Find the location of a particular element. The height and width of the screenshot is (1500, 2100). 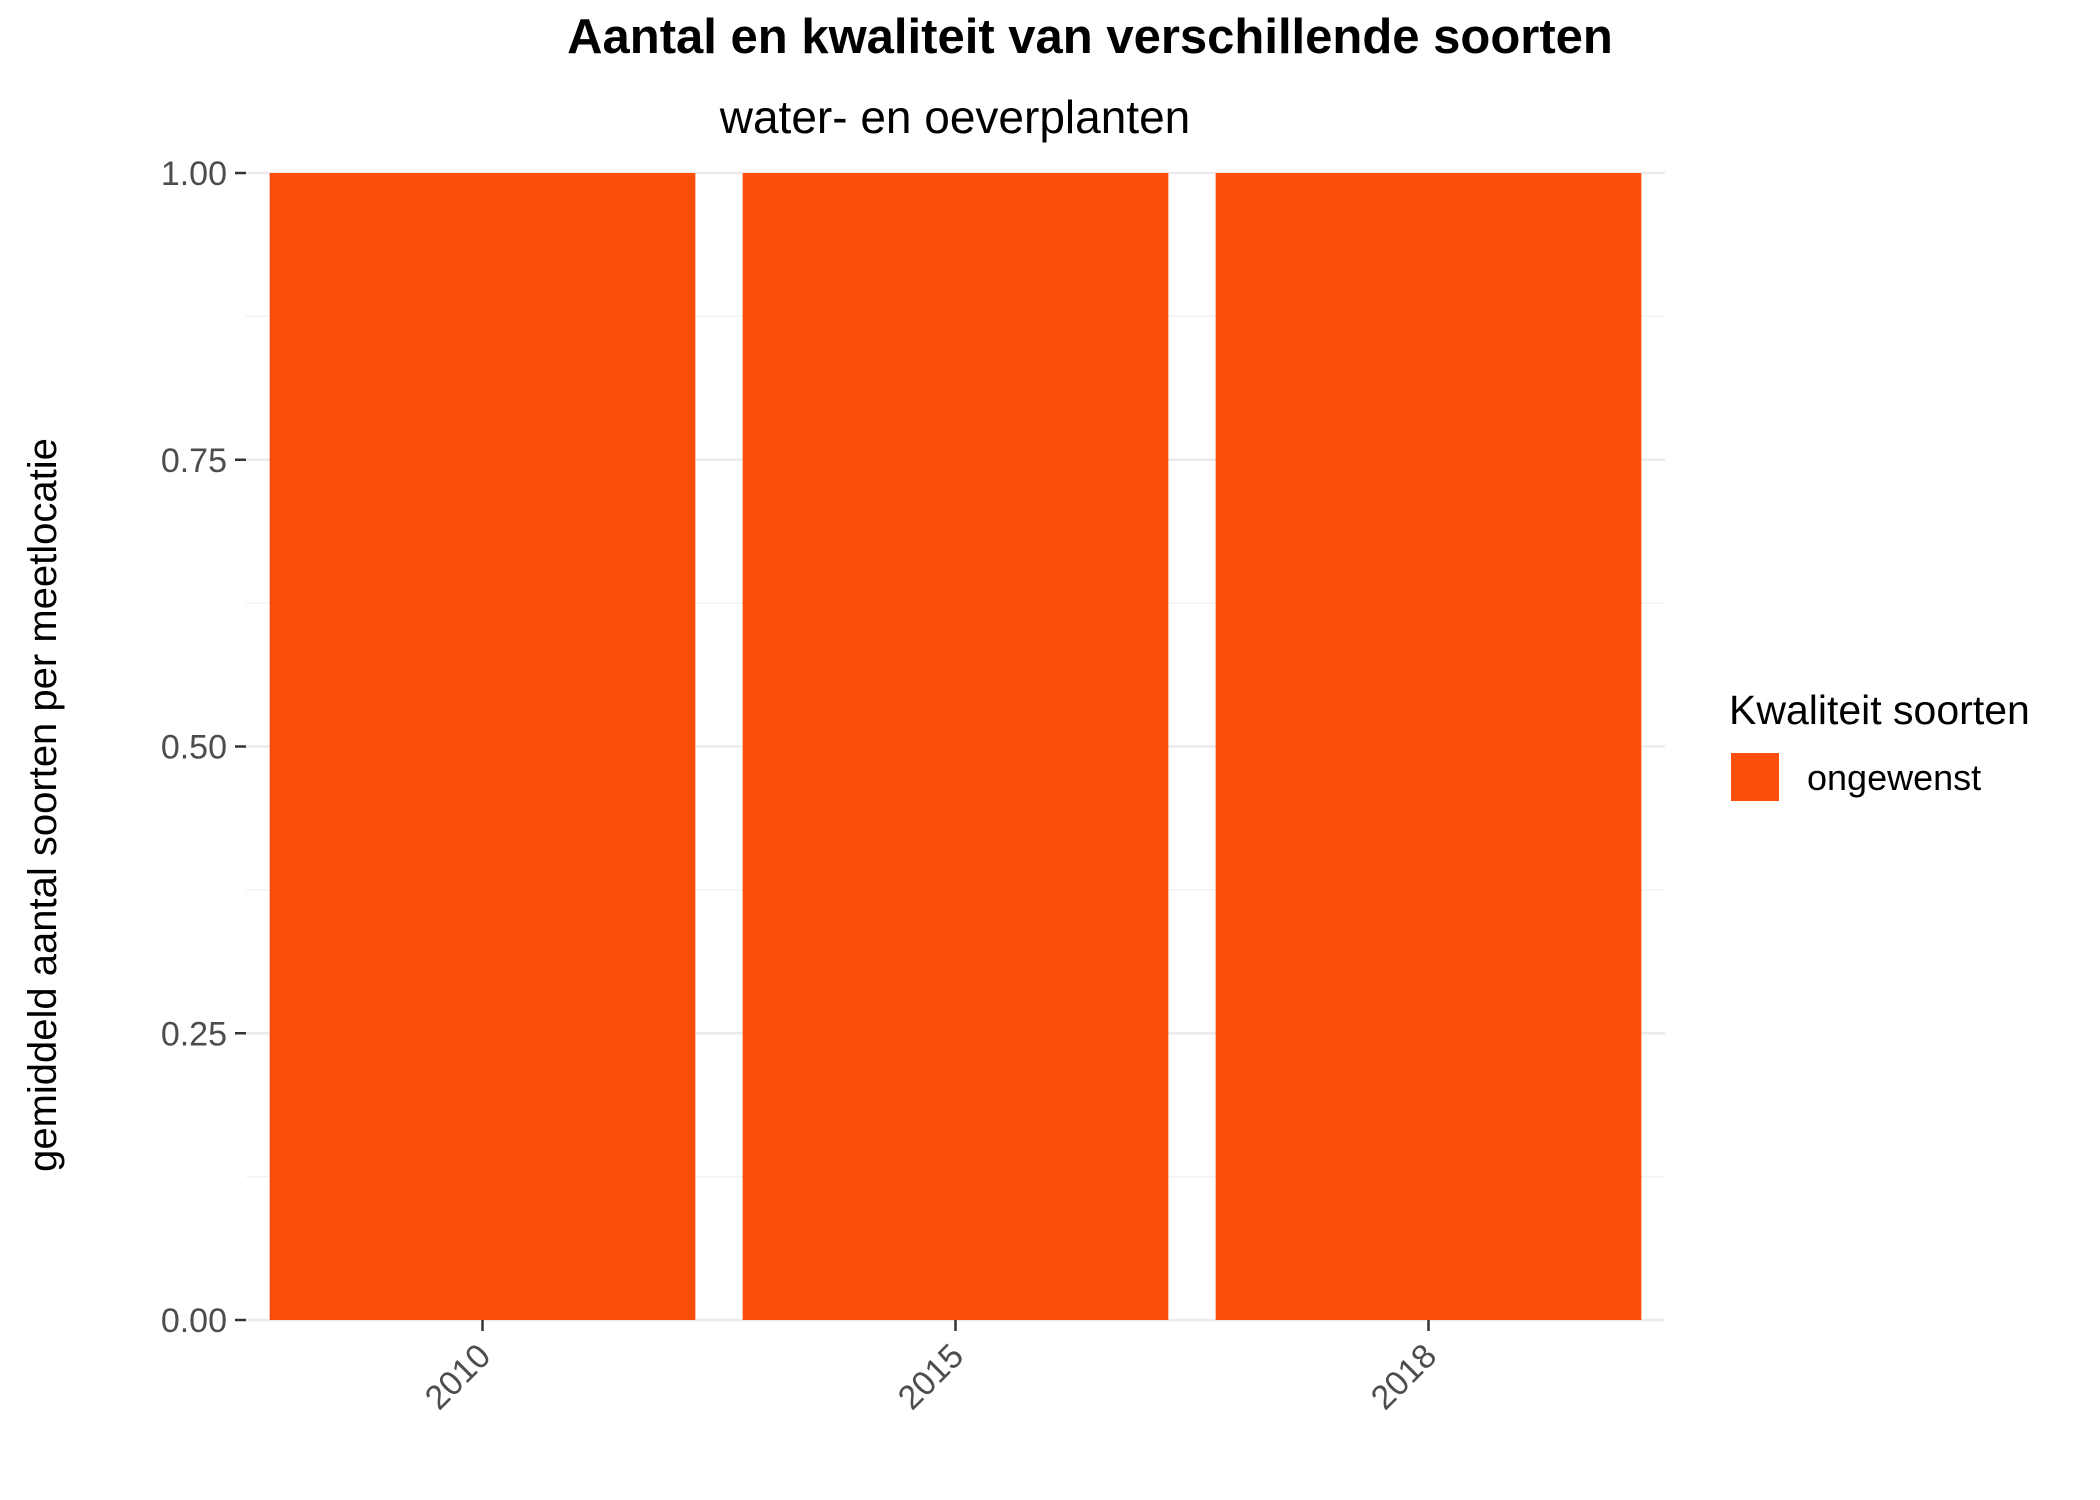

y-tick-label: 0.00 is located at coordinates (194, 1321).